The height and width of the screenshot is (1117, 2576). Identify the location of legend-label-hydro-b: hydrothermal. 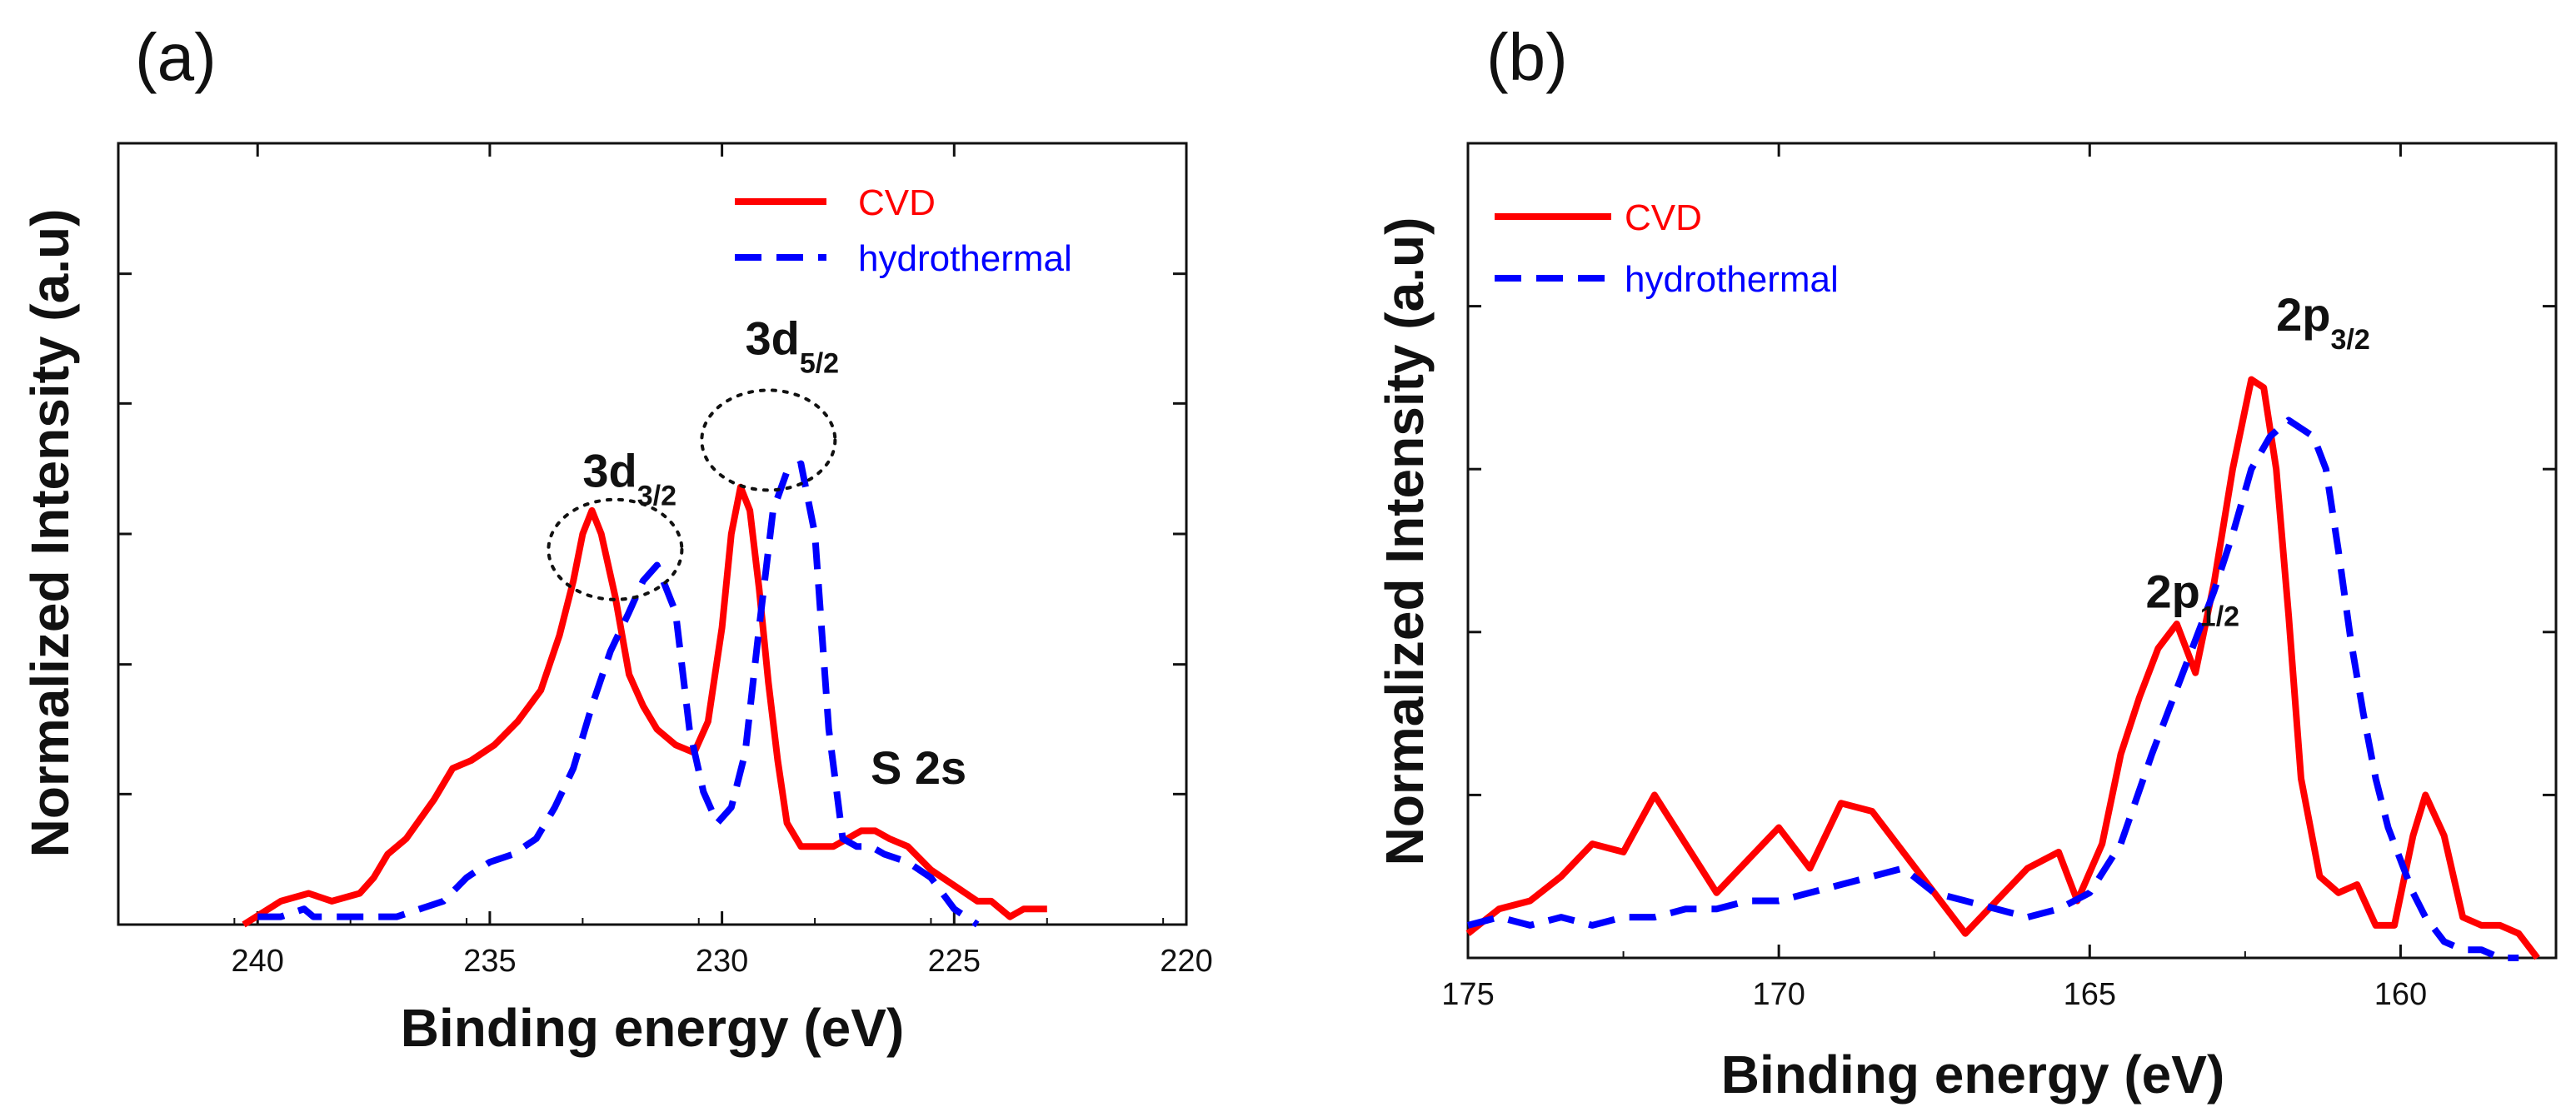
(1732, 279).